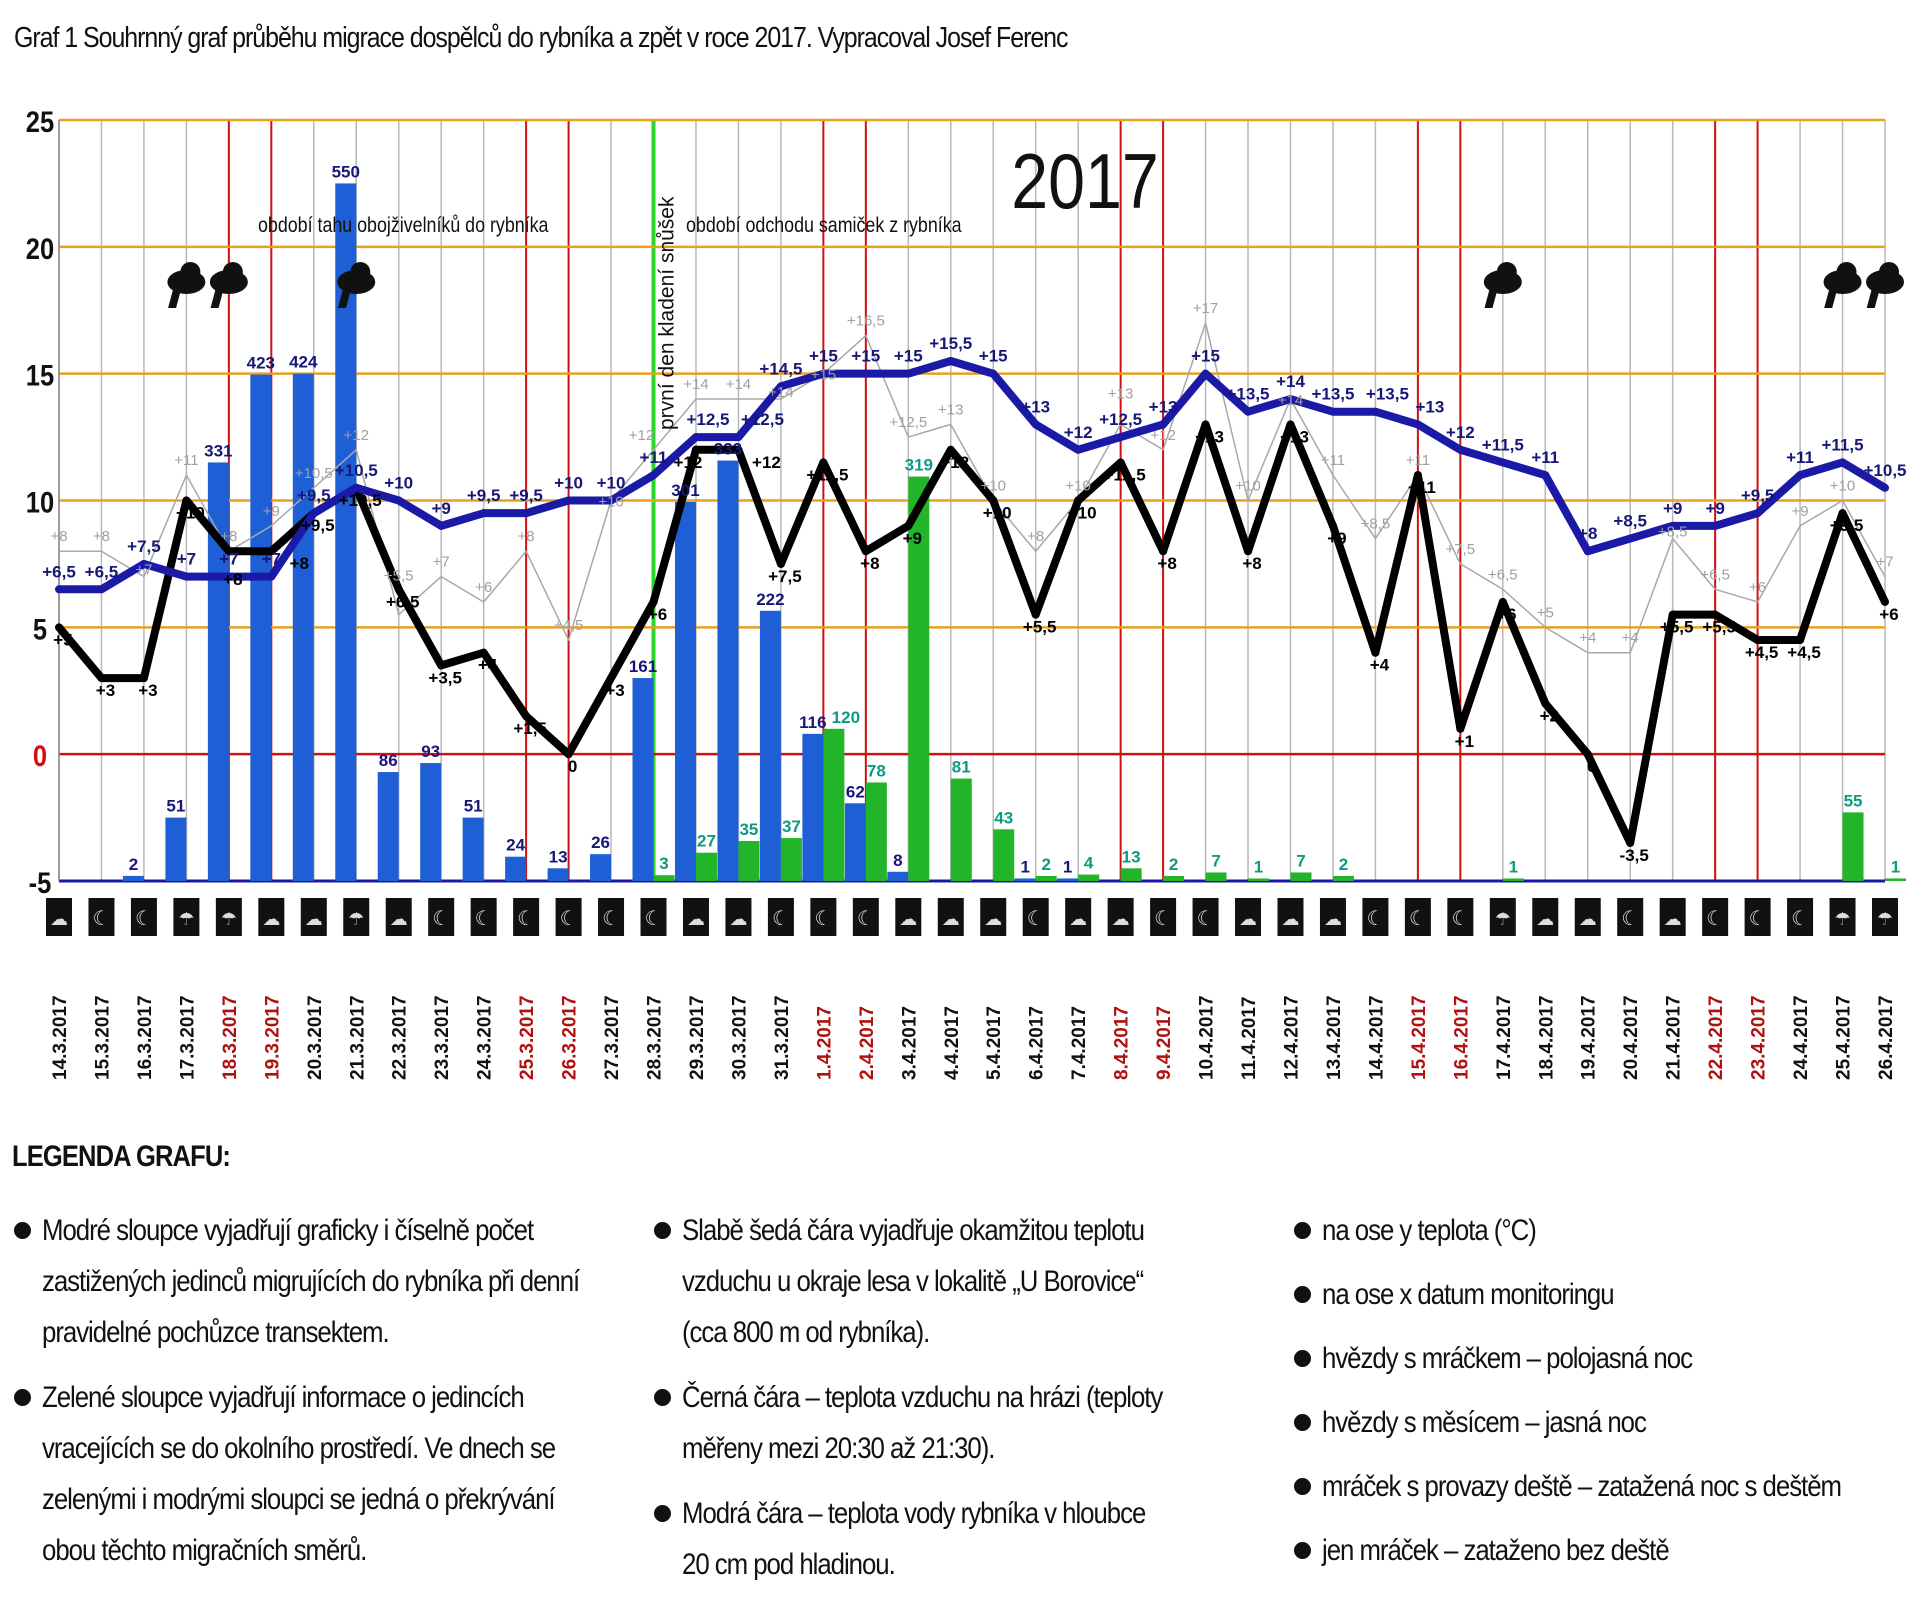 The height and width of the screenshot is (1604, 1931). I want to click on x-tick-label: 20.3.2017, so click(315, 1037).